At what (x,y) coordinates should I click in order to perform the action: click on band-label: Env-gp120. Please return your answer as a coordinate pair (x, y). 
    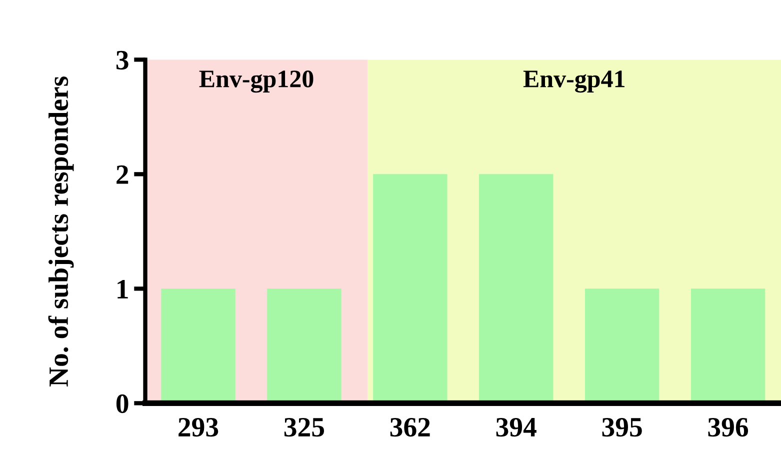
    Looking at the image, I should click on (256, 81).